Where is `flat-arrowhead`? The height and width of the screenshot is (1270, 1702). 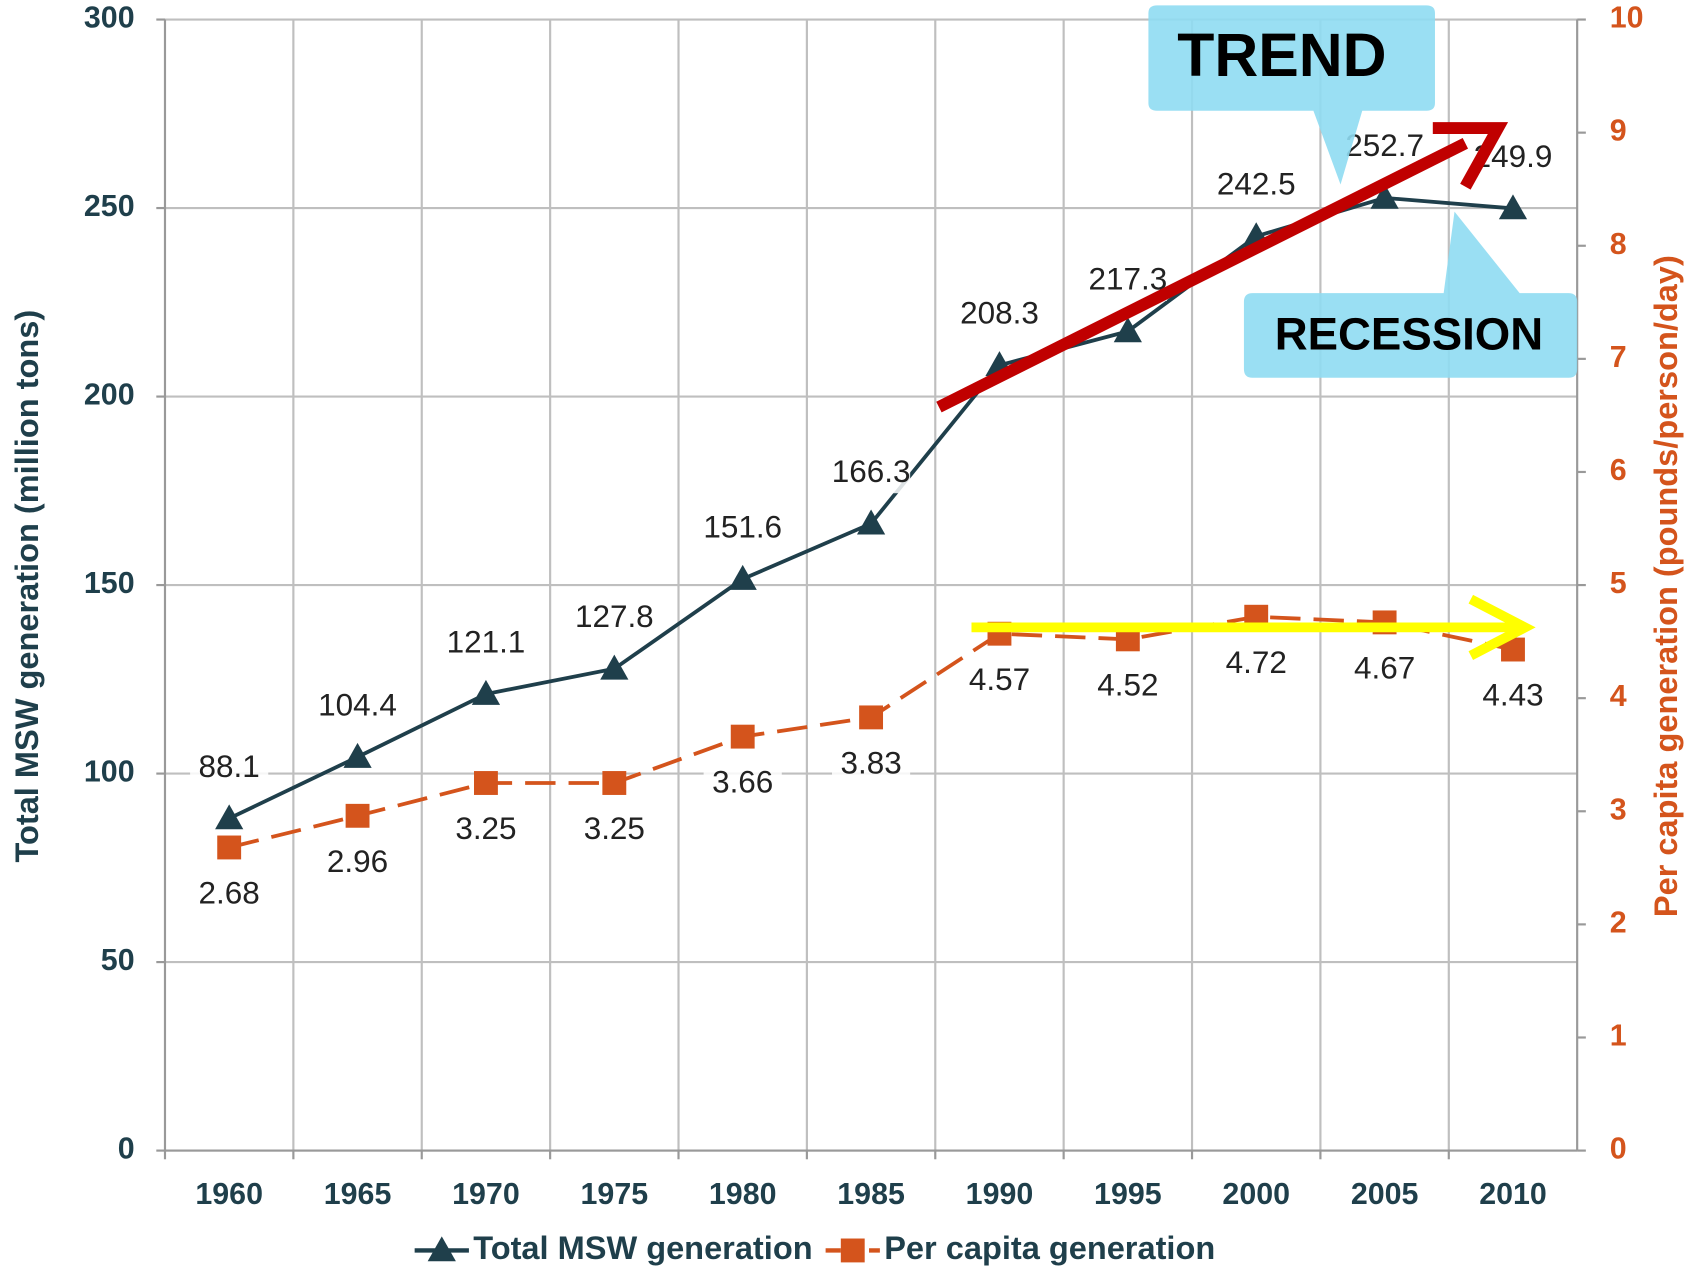 flat-arrowhead is located at coordinates (1502, 627).